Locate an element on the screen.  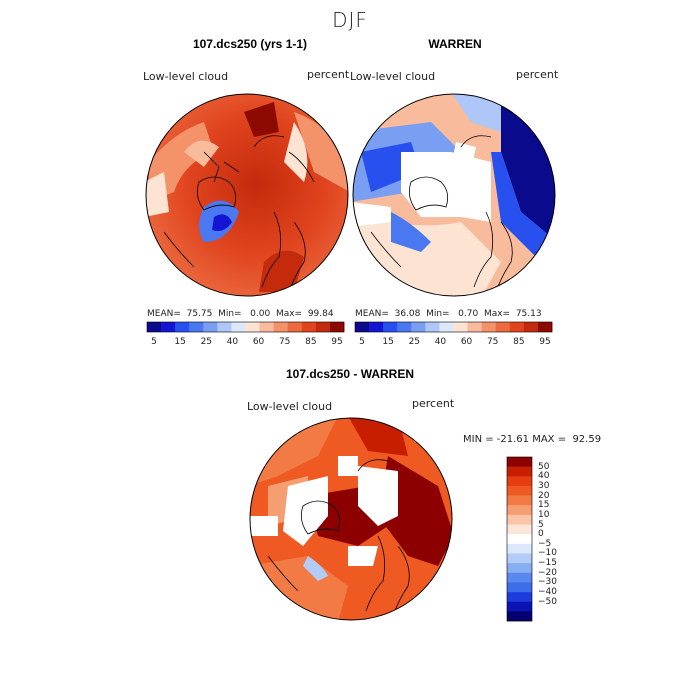
colorbar-label: −20 is located at coordinates (547, 572).